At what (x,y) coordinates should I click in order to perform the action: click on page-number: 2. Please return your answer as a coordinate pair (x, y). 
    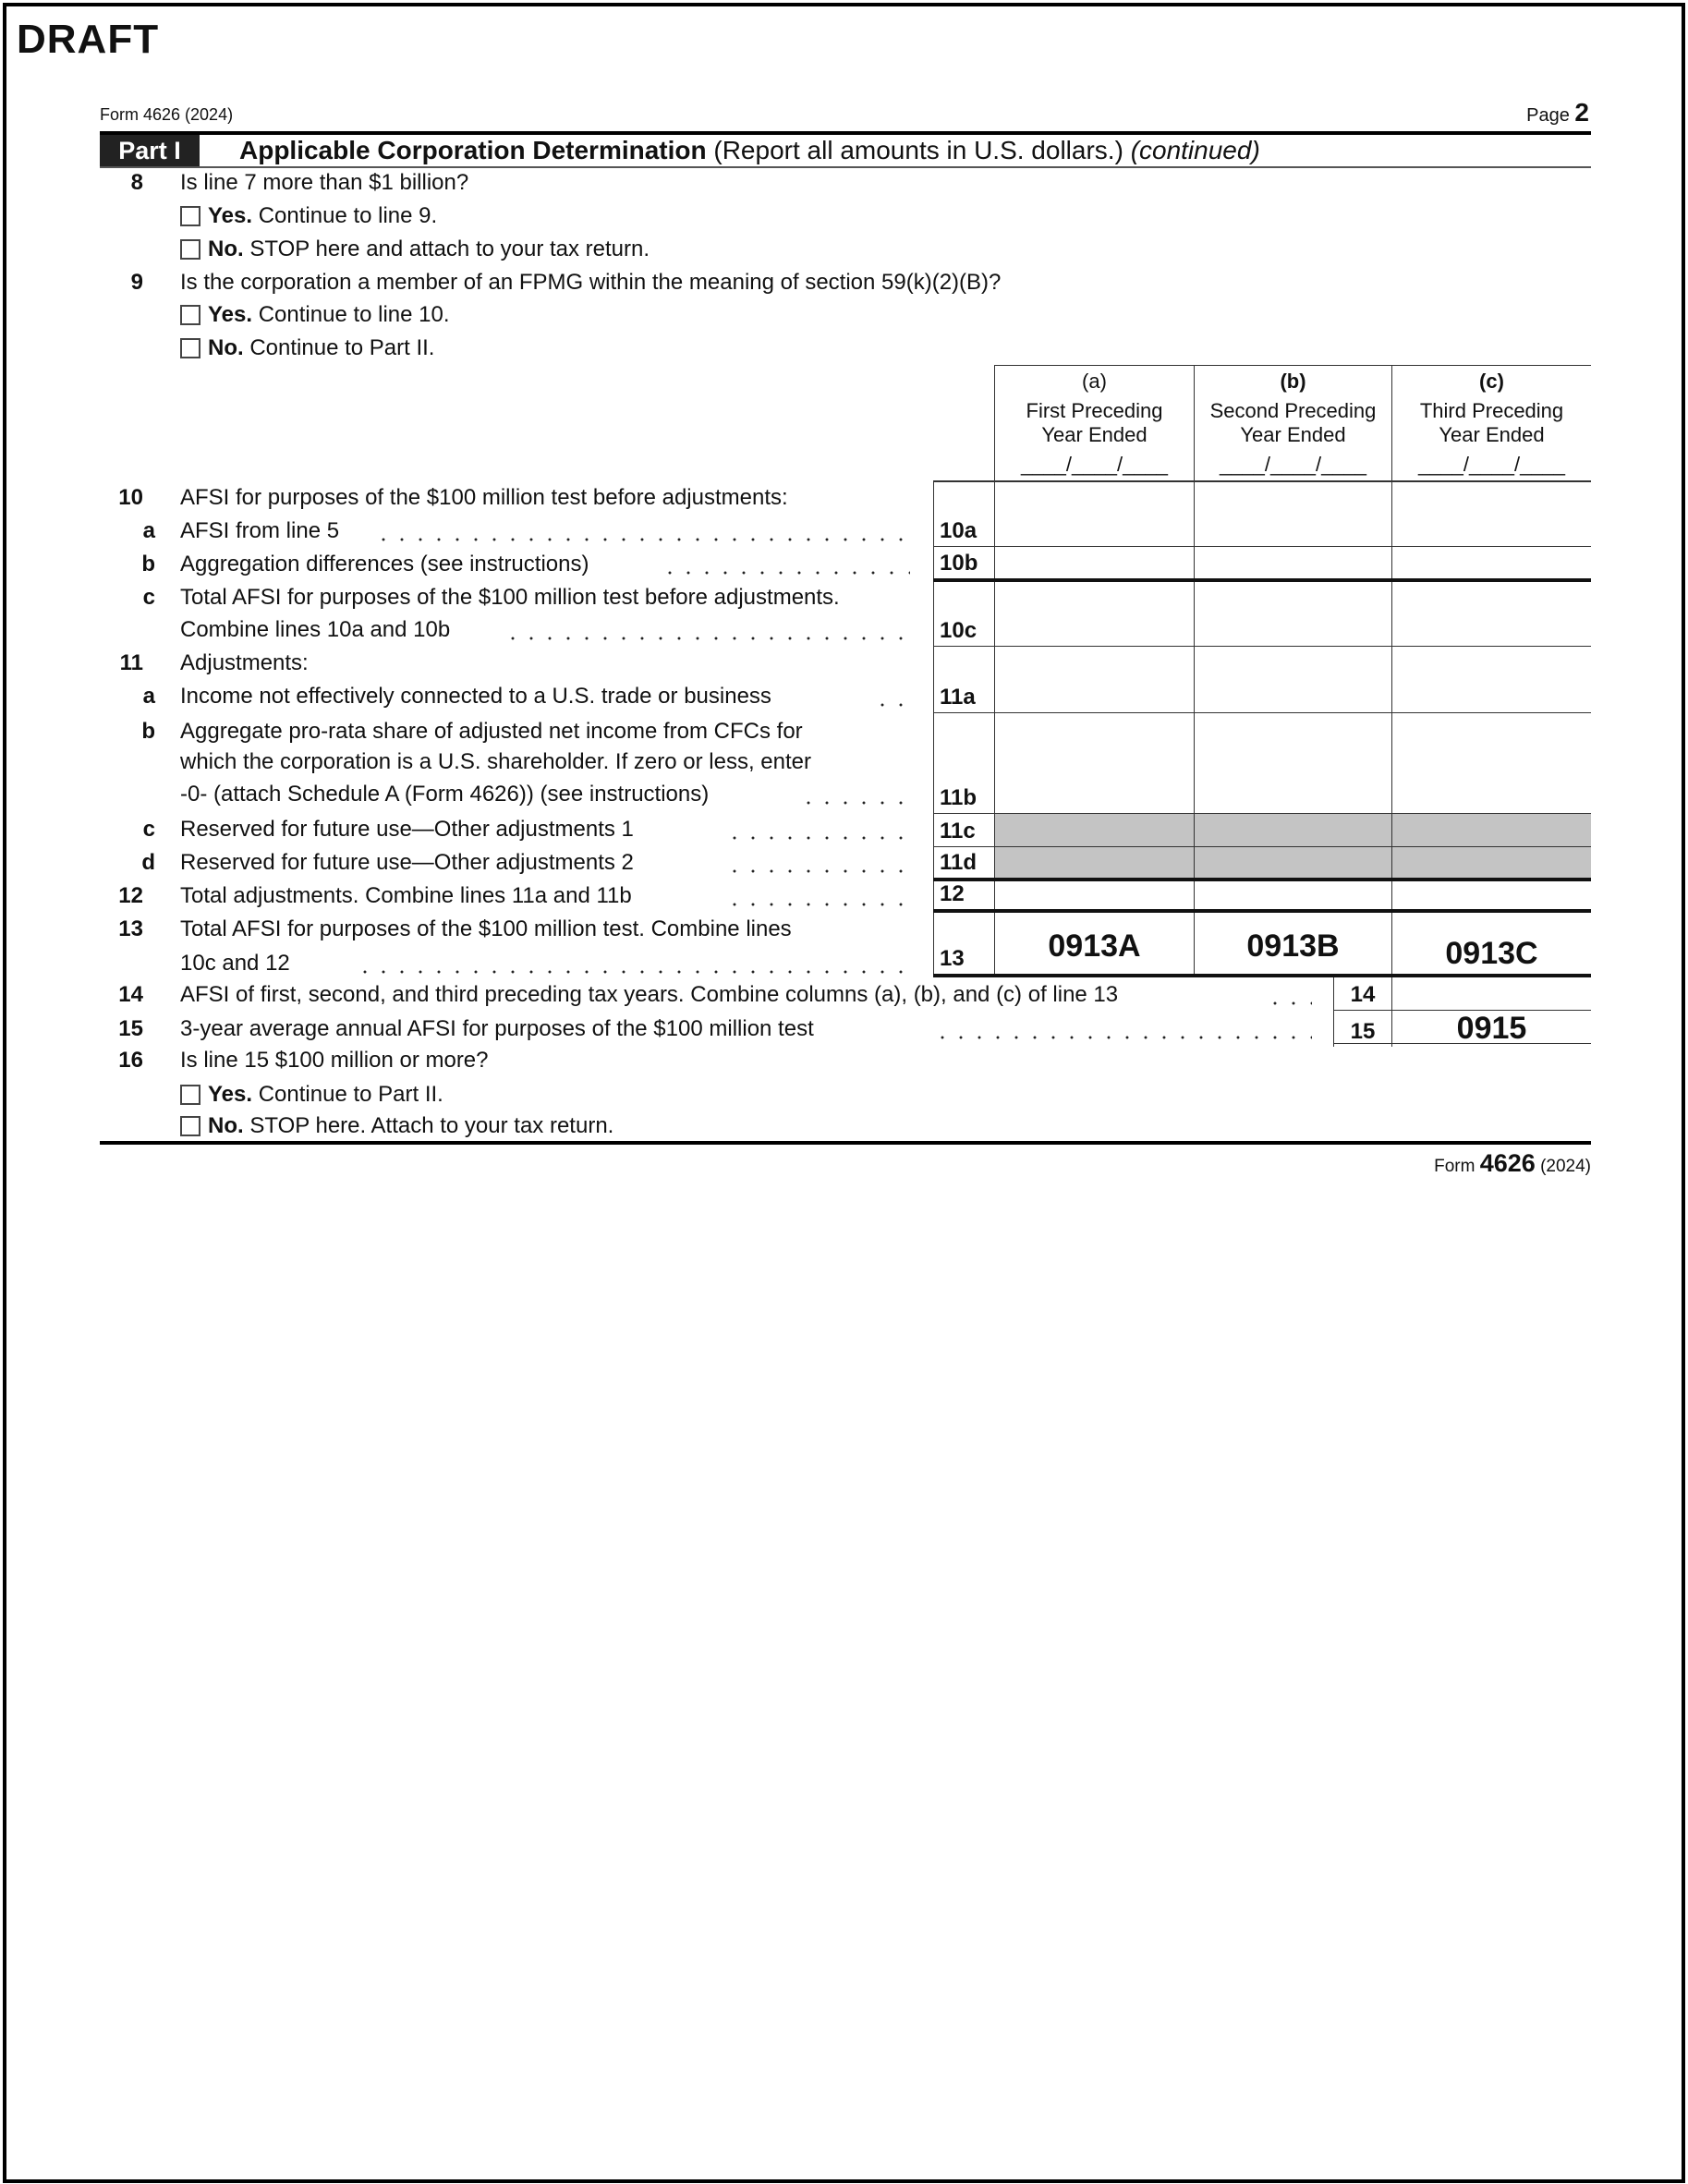
    Looking at the image, I should click on (1581, 112).